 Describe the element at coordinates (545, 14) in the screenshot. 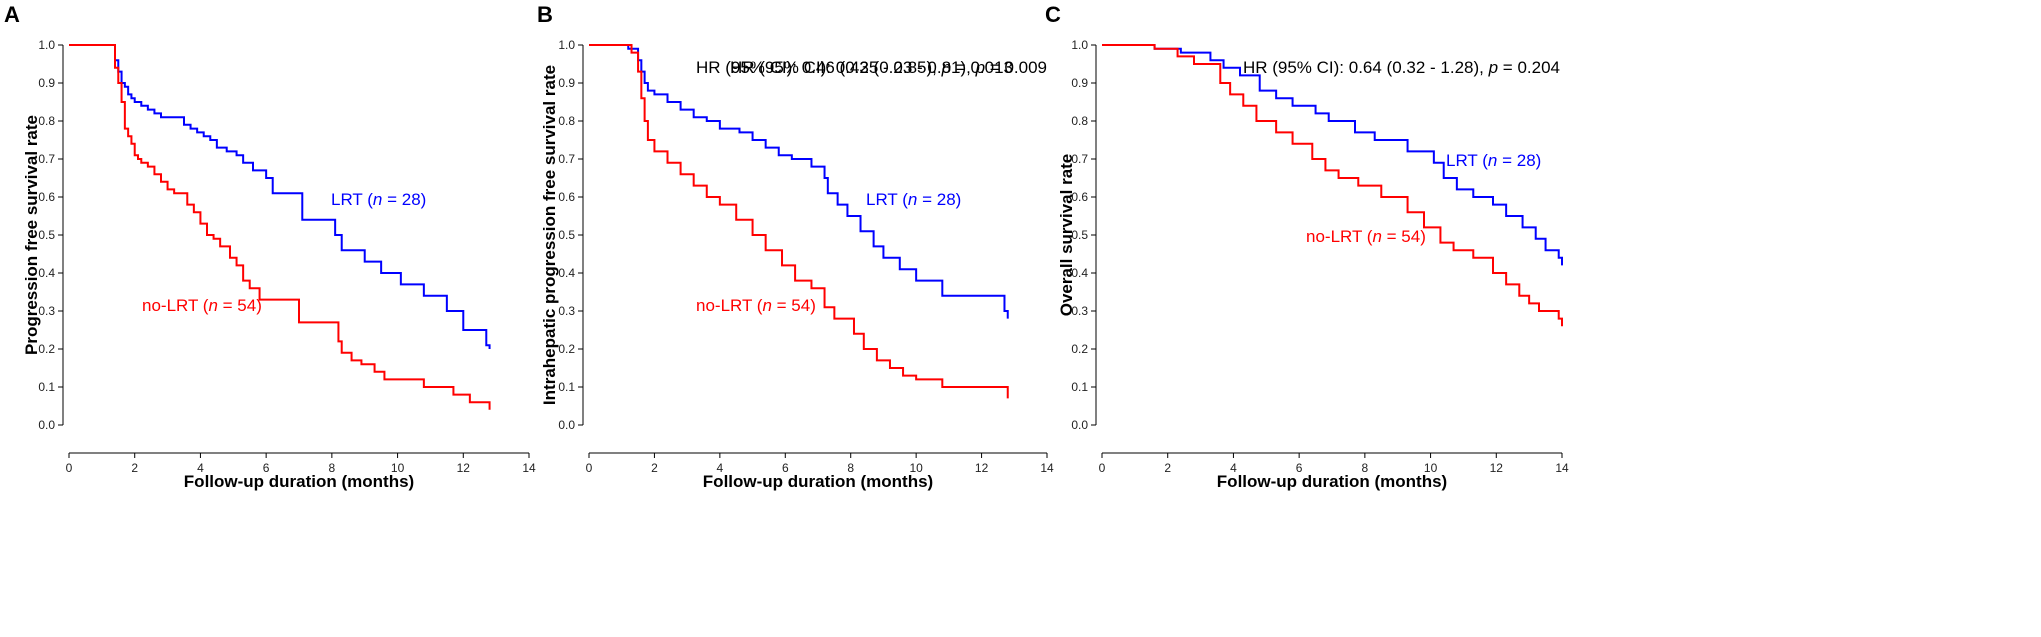

I see `panel-letter: B` at that location.